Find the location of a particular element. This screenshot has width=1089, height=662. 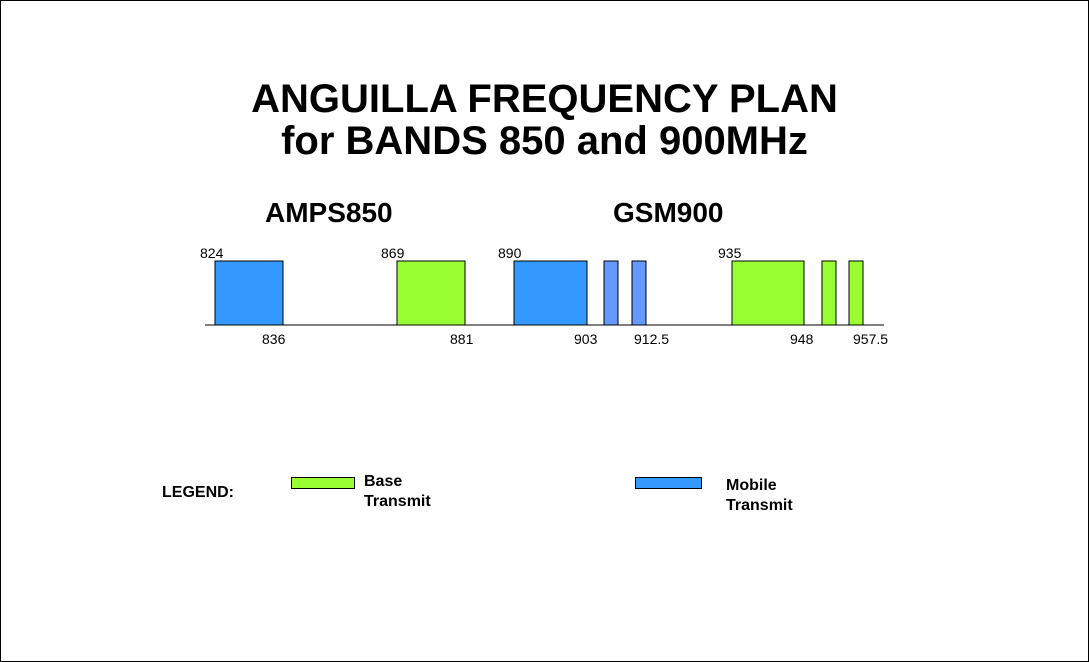

gsm-base-ext-1-band is located at coordinates (829, 293).